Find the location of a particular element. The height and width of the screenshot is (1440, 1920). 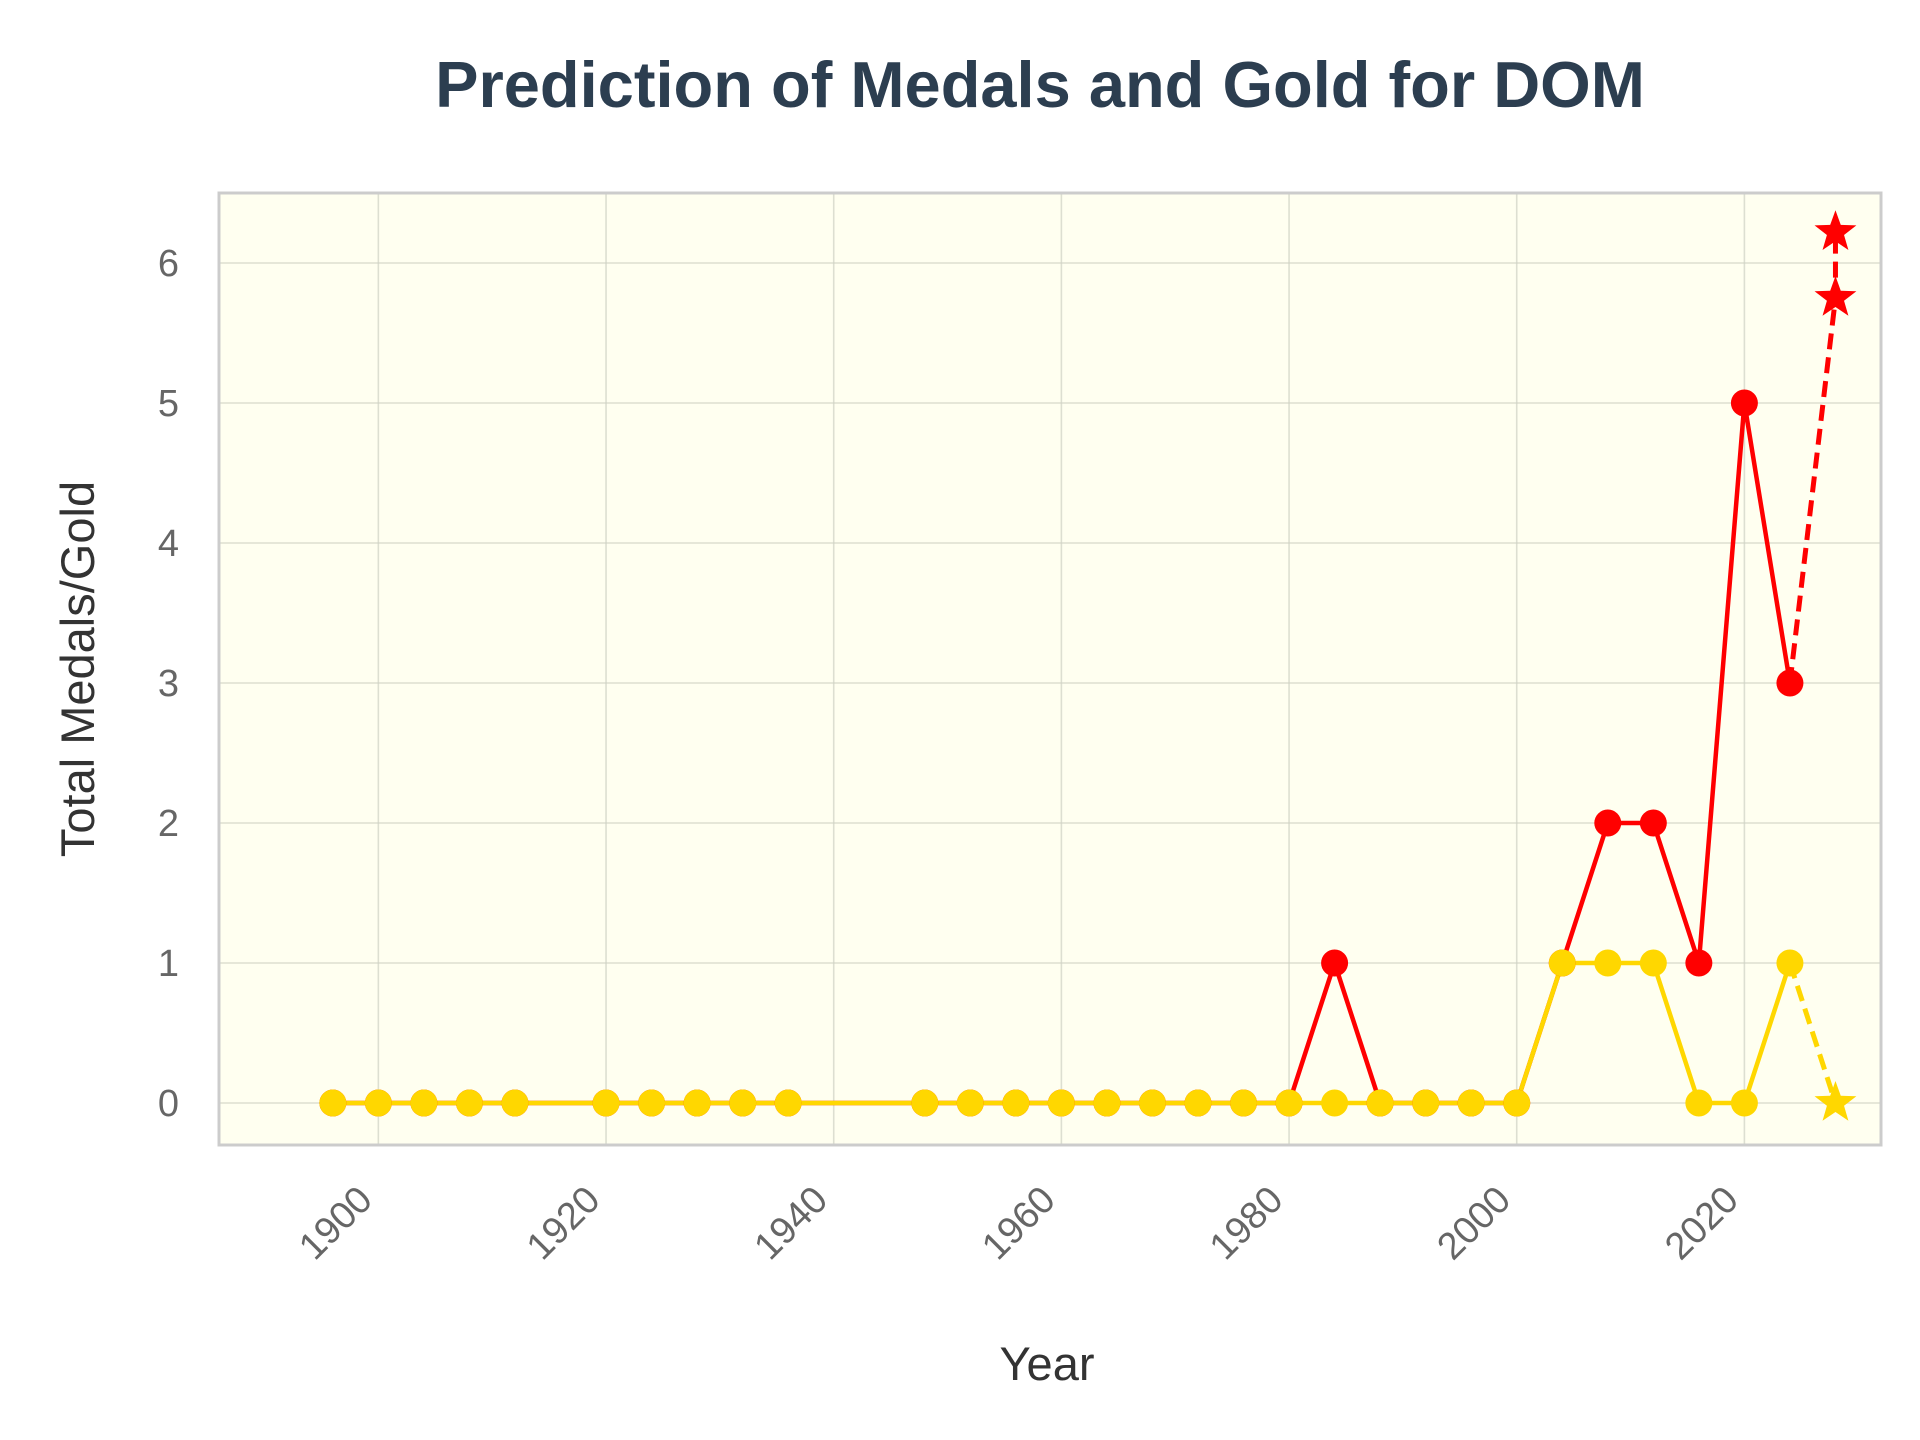

chart-title: Prediction of Medals and Gold for DOM is located at coordinates (1040, 84).